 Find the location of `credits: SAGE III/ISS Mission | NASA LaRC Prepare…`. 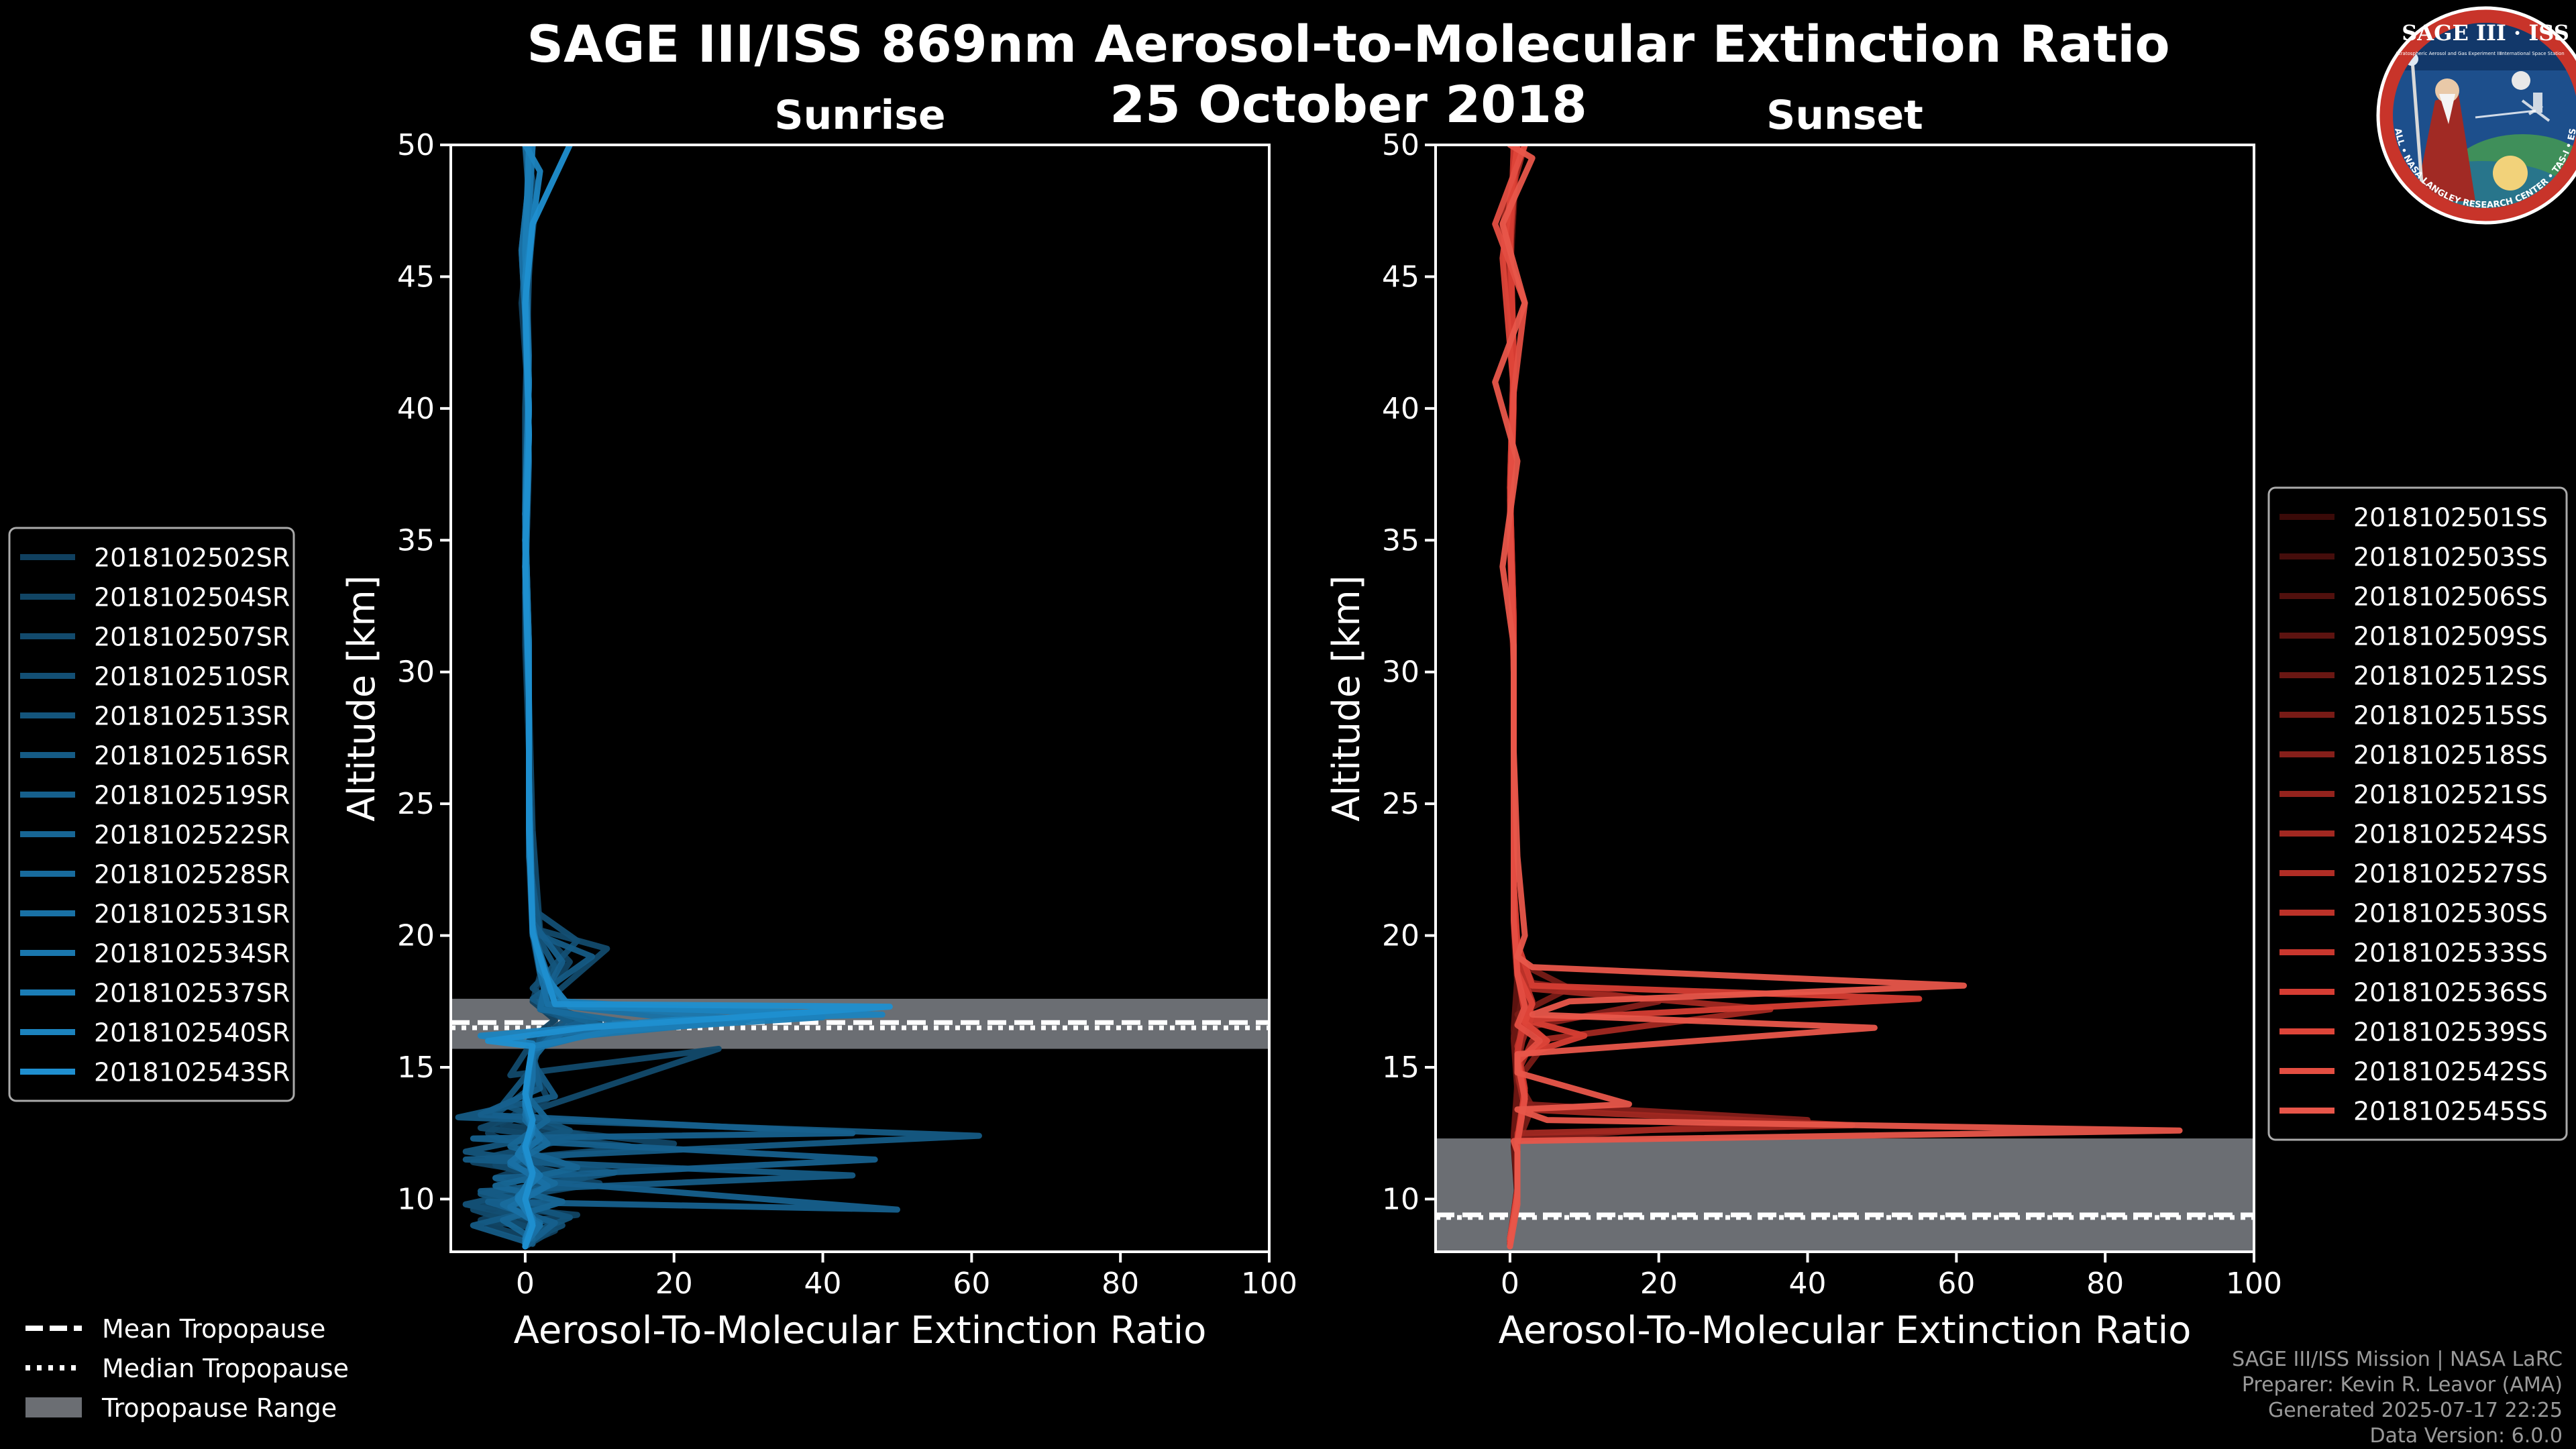

credits: SAGE III/ISS Mission | NASA LaRC Prepare… is located at coordinates (2397, 1398).